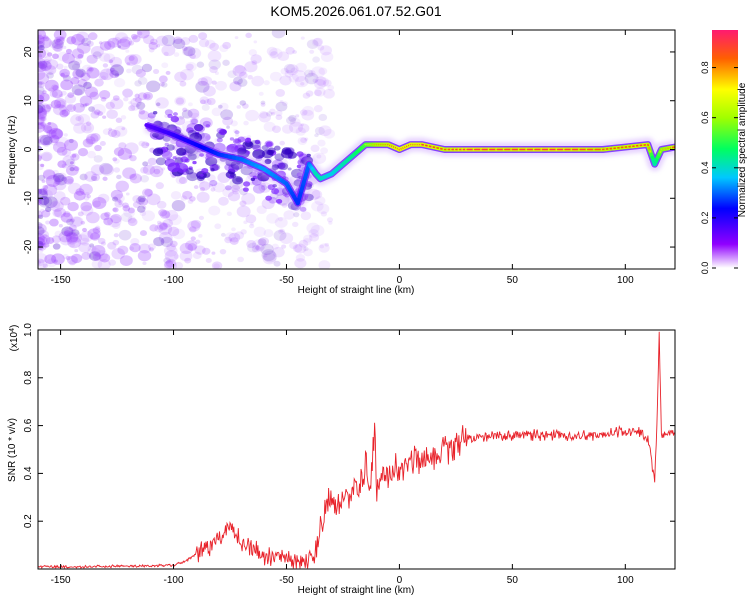 The width and height of the screenshot is (750, 600). I want to click on spectrogram-x-tick-label: -50, so click(286, 280).